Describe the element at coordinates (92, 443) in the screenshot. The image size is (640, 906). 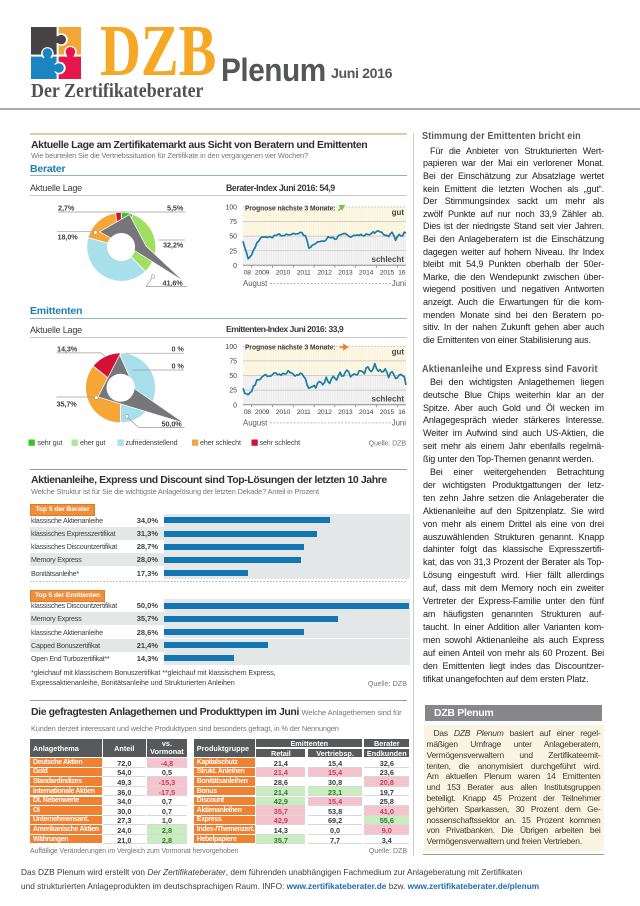
I see `svg-text: eher gut` at that location.